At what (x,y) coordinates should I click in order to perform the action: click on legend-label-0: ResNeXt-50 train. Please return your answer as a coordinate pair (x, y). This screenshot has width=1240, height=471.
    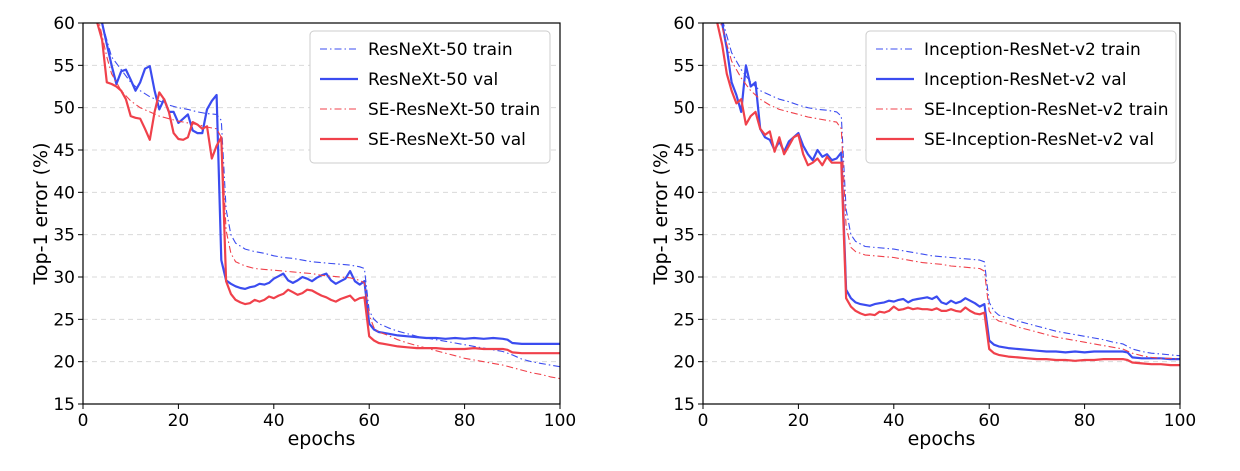
    Looking at the image, I should click on (440, 50).